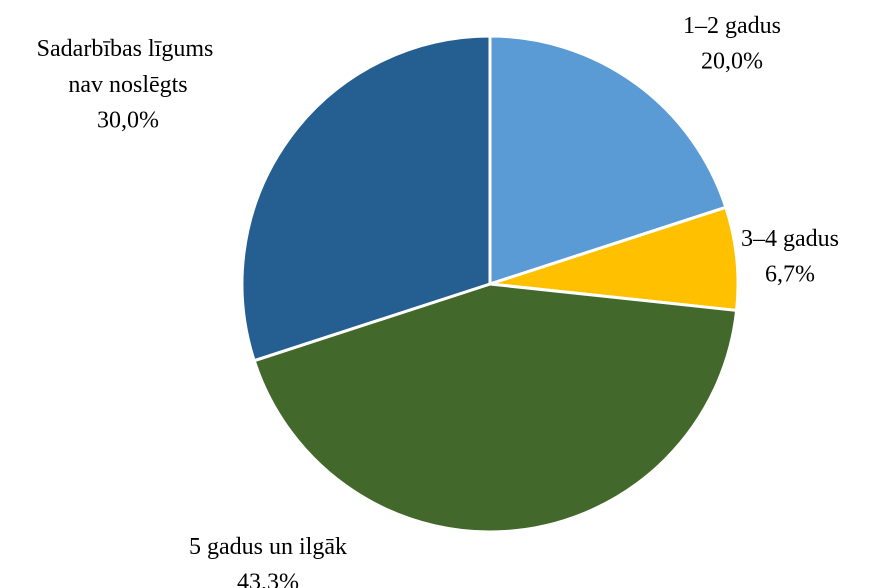 Image resolution: width=892 pixels, height=588 pixels. I want to click on slice-category-label: 3–4 gadus, so click(790, 239).